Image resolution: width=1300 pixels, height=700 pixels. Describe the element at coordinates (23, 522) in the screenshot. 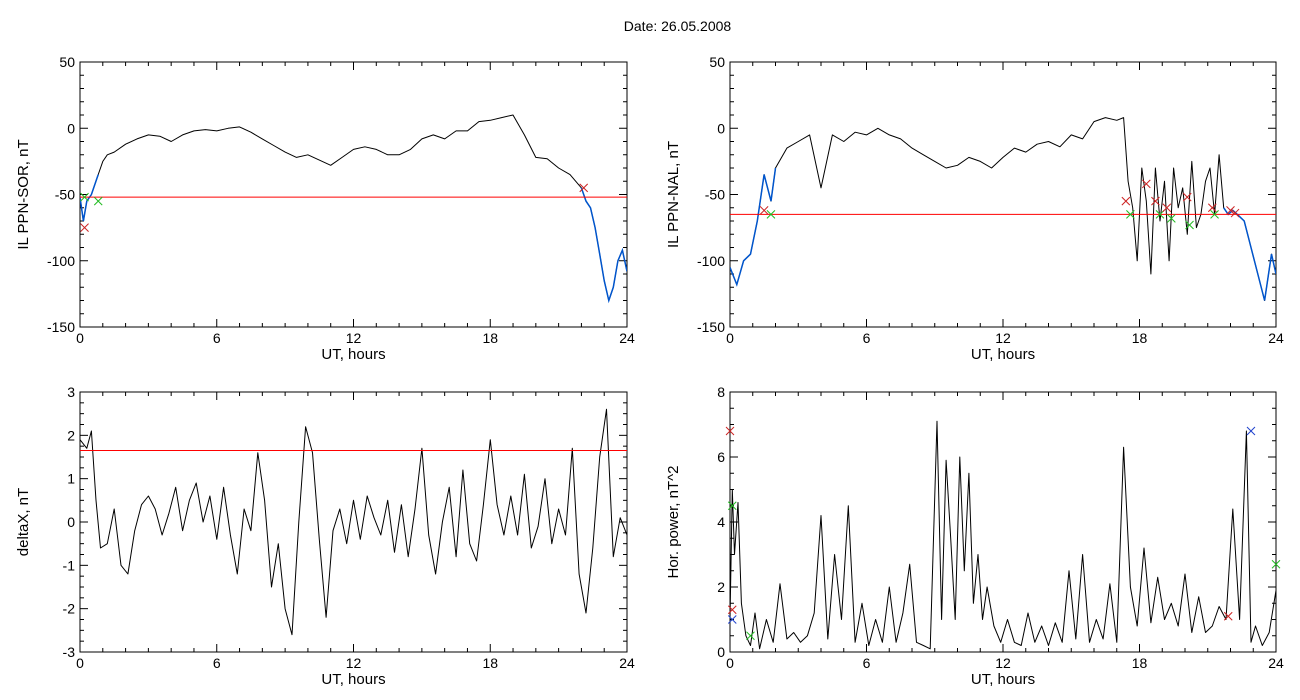

I see `y-axis-label: deltaX, nT` at that location.